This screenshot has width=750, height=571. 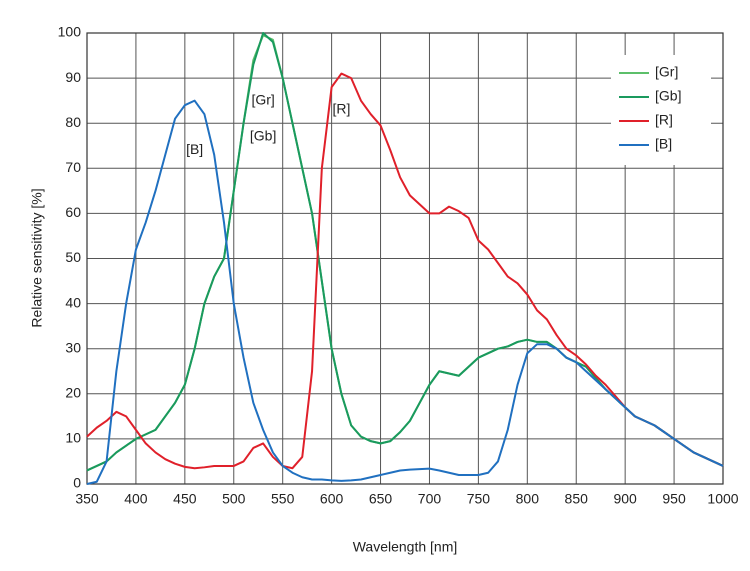 I want to click on x-tick-label: 750, so click(x=479, y=499).